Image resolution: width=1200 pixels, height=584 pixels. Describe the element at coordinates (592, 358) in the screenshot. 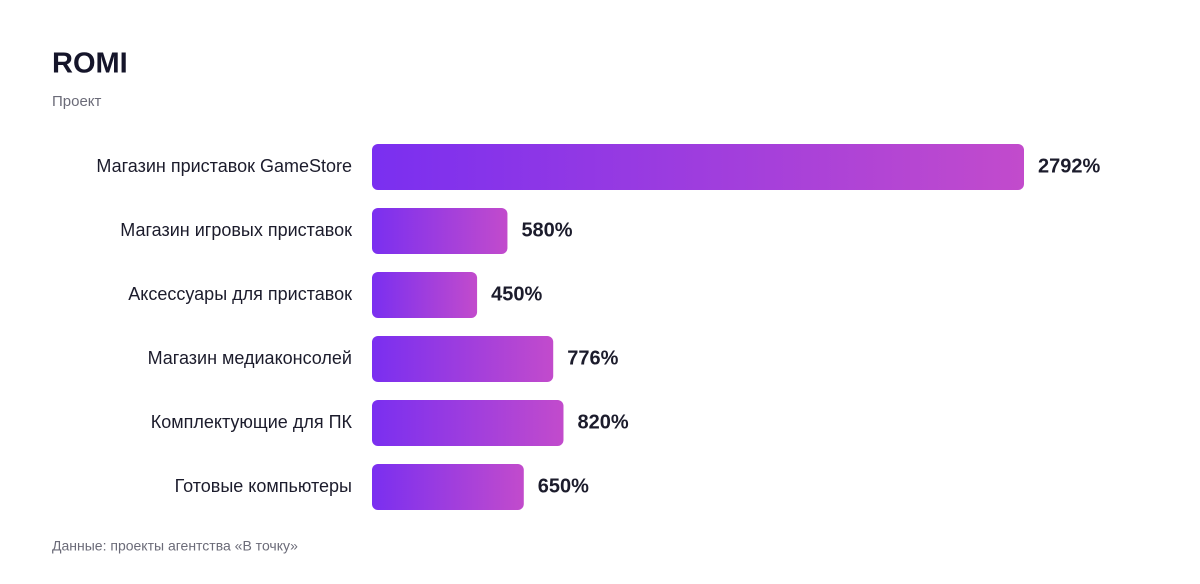

I see `value-label: 776%` at that location.